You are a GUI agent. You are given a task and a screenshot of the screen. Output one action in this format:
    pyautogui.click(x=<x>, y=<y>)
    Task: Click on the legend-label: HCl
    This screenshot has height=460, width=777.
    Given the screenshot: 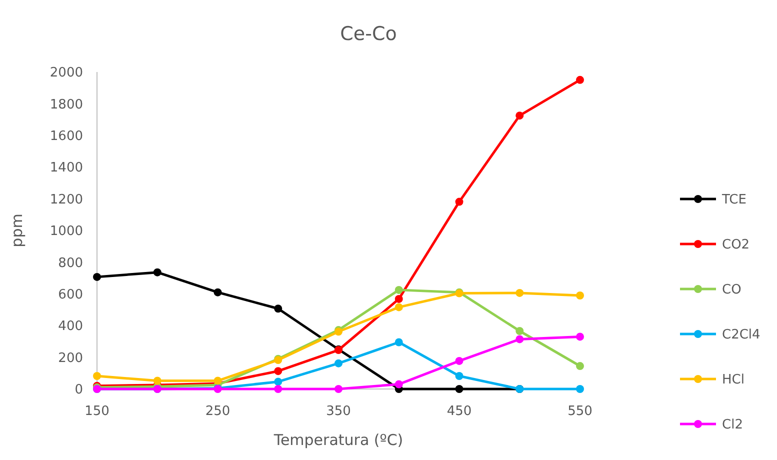 What is the action you would take?
    pyautogui.click(x=733, y=380)
    